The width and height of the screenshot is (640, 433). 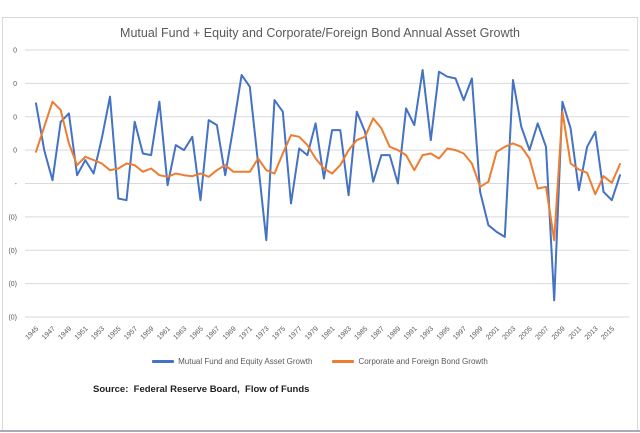 I want to click on x-axis-tick-label: 1991, so click(x=411, y=333).